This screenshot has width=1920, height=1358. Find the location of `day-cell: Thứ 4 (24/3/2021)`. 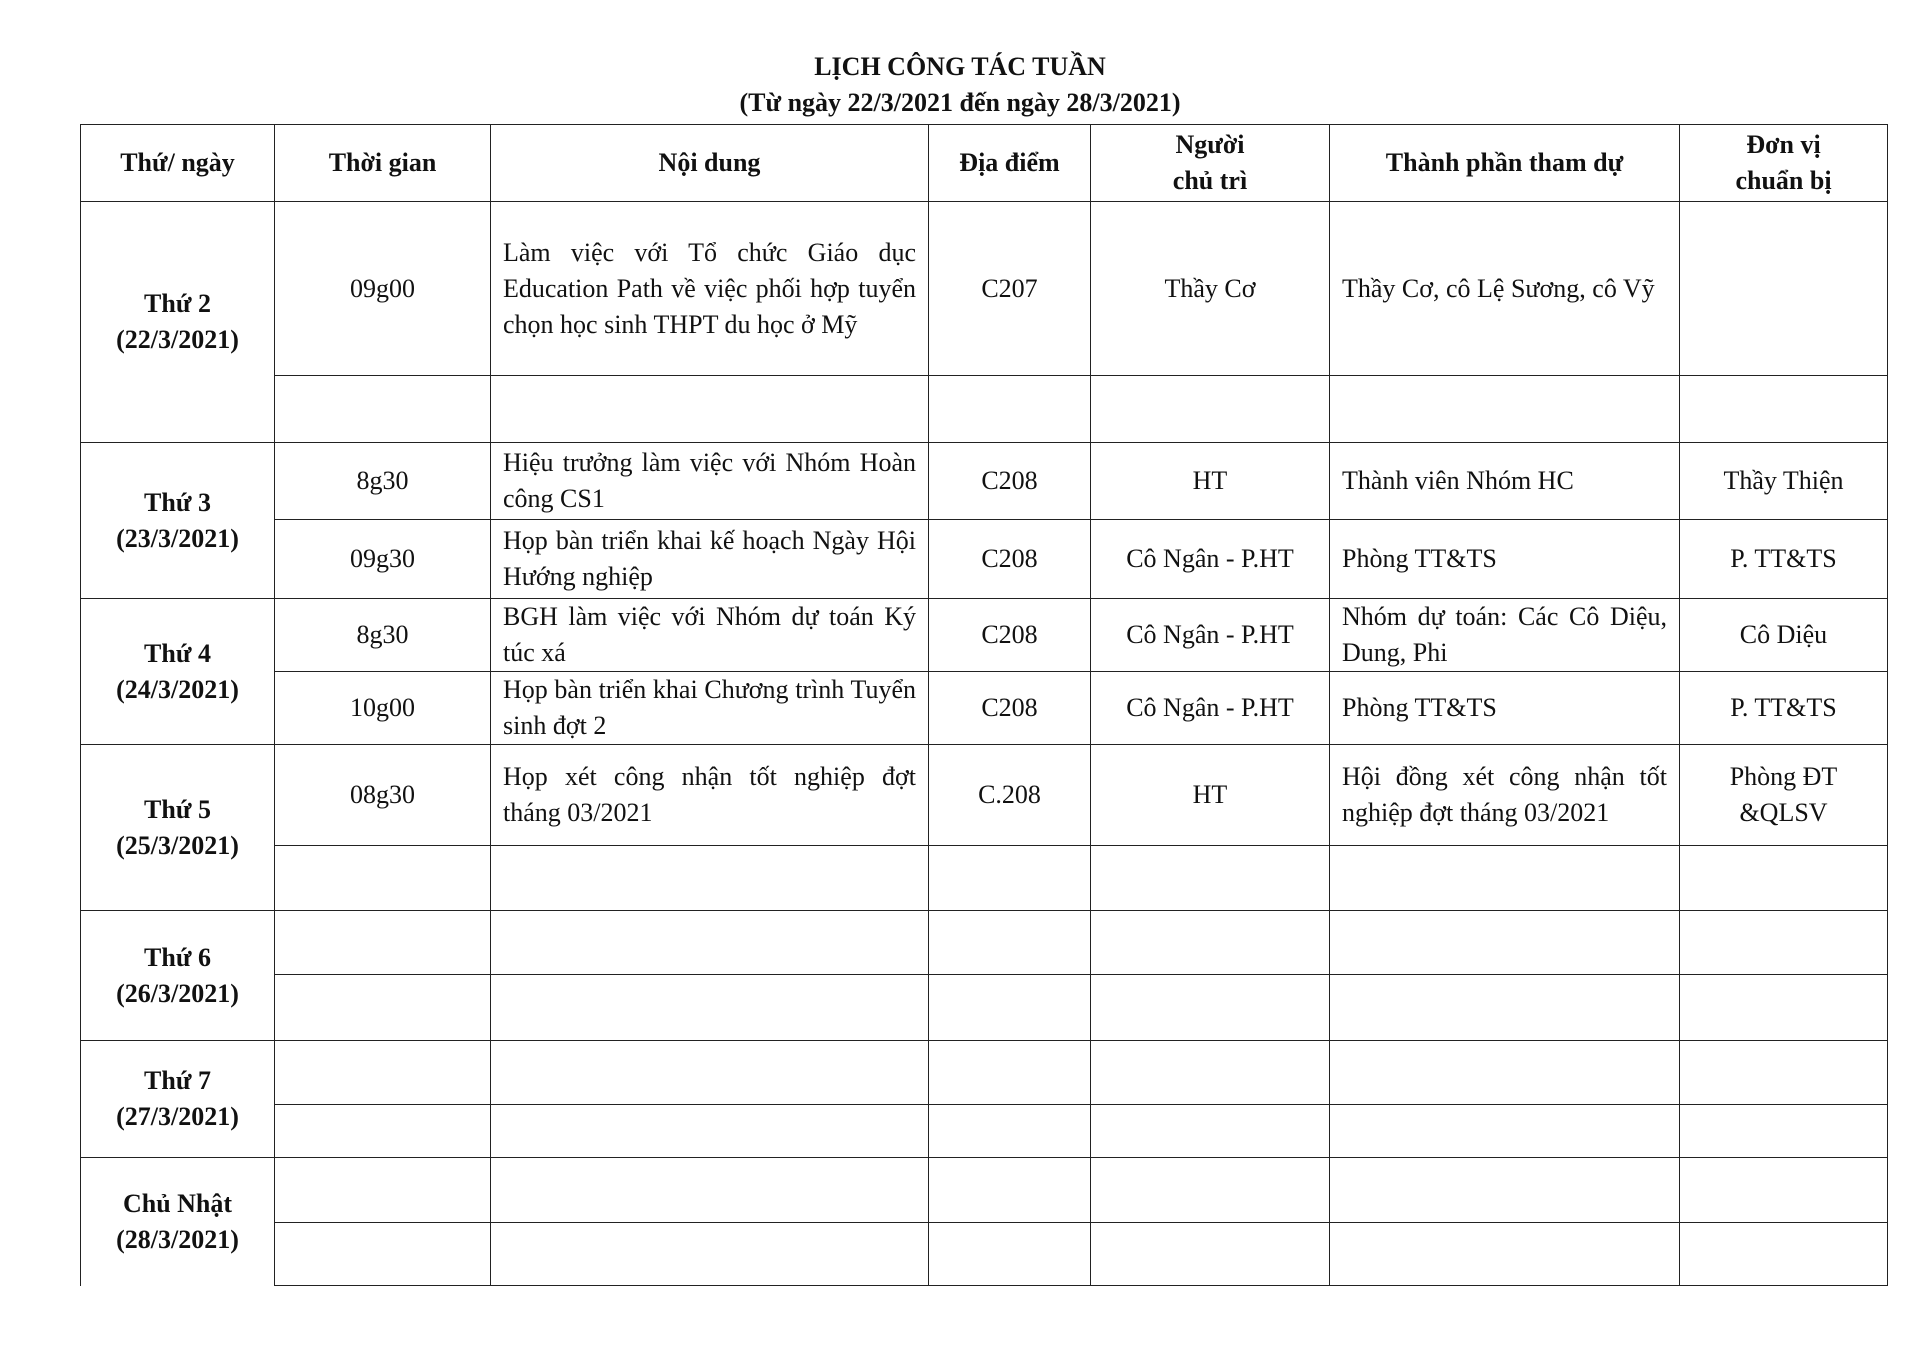

day-cell: Thứ 4 (24/3/2021) is located at coordinates (177, 671).